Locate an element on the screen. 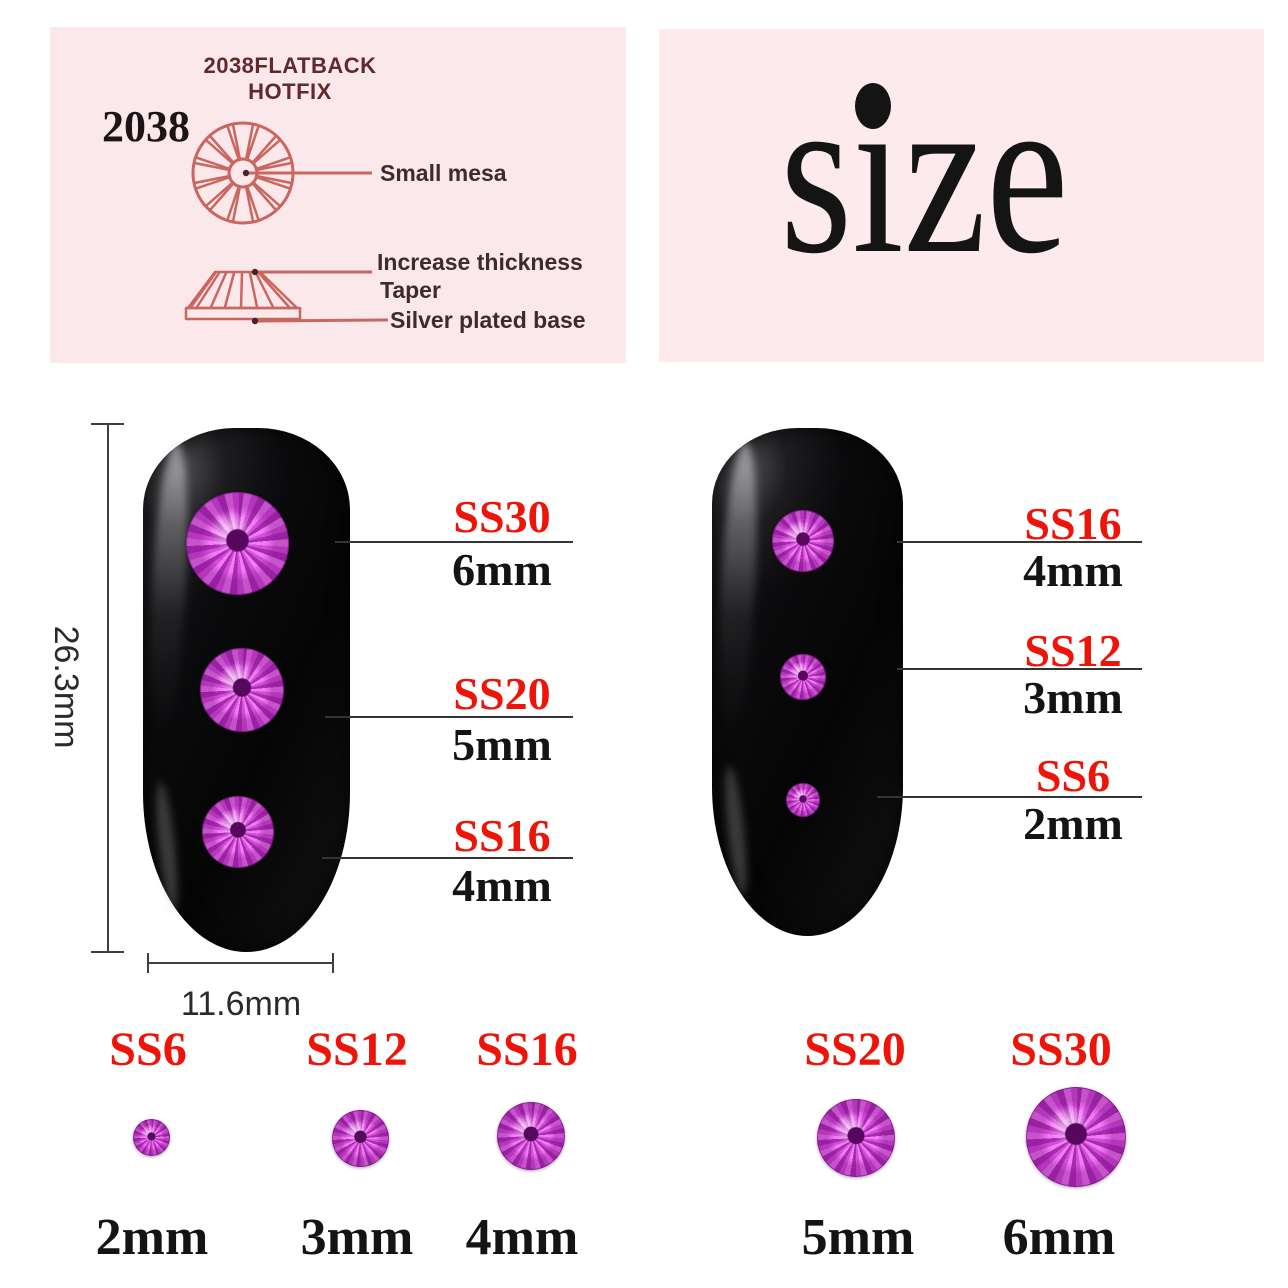  chart-size-label: 4mm is located at coordinates (522, 1237).